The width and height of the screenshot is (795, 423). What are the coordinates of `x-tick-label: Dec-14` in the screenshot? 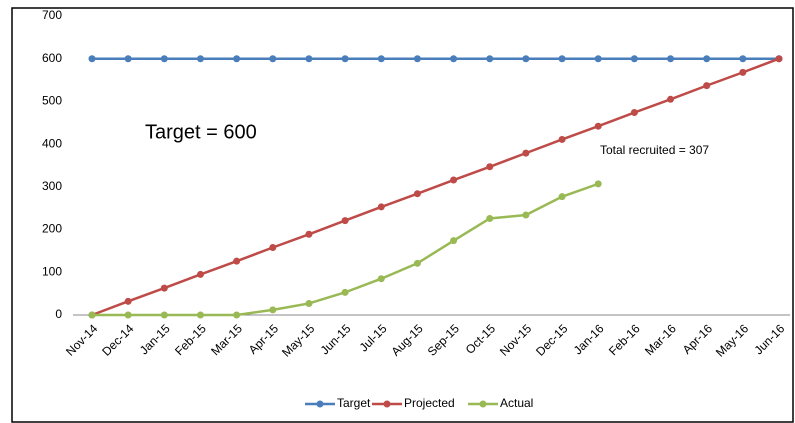 It's located at (117, 339).